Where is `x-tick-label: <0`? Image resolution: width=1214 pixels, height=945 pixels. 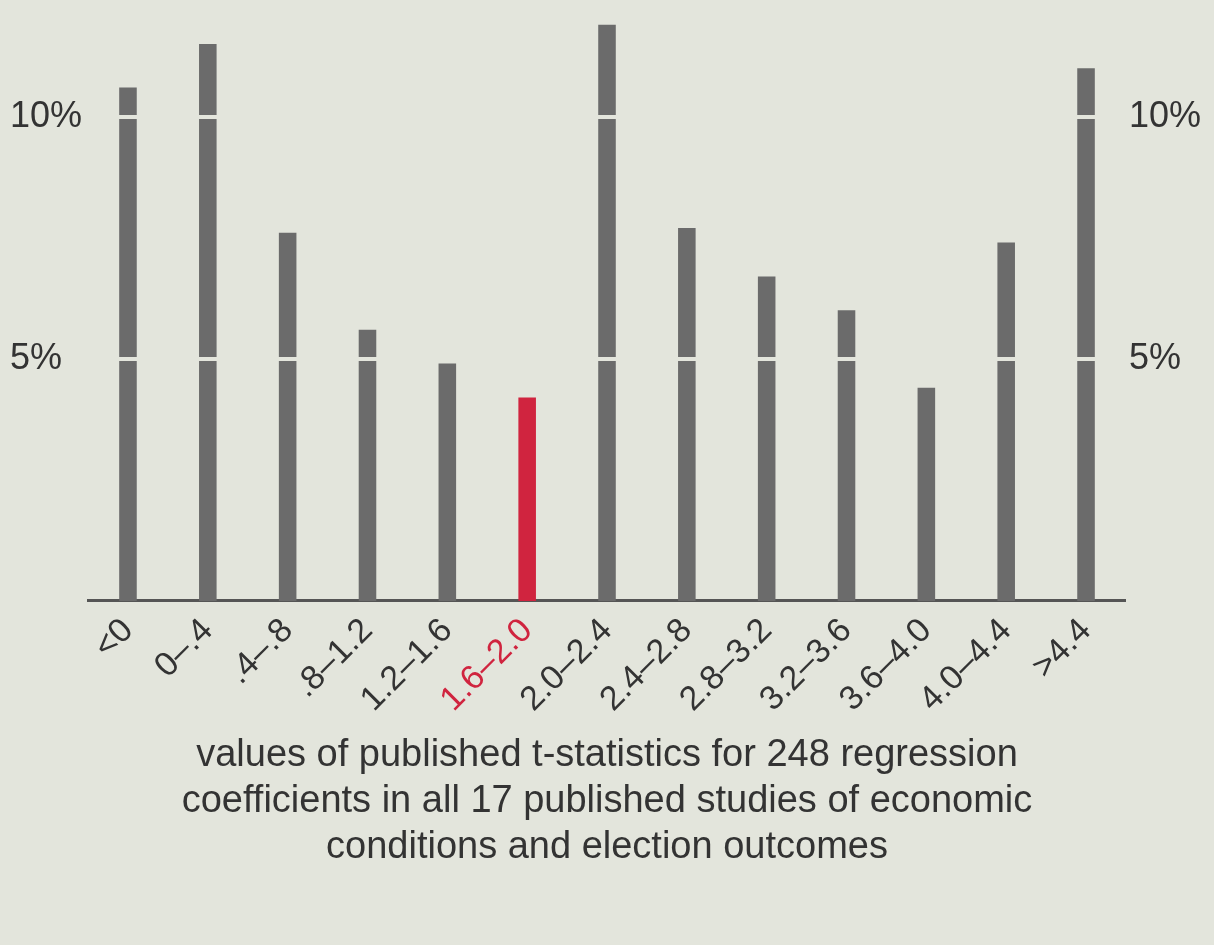 x-tick-label: <0 is located at coordinates (112, 637).